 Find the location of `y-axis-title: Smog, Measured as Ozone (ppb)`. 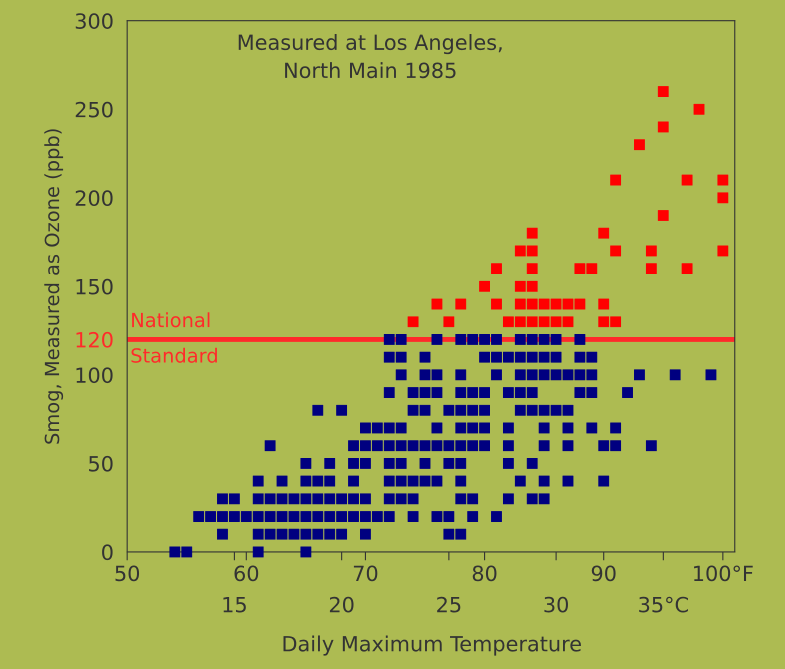

y-axis-title: Smog, Measured as Ozone (ppb) is located at coordinates (54, 286).